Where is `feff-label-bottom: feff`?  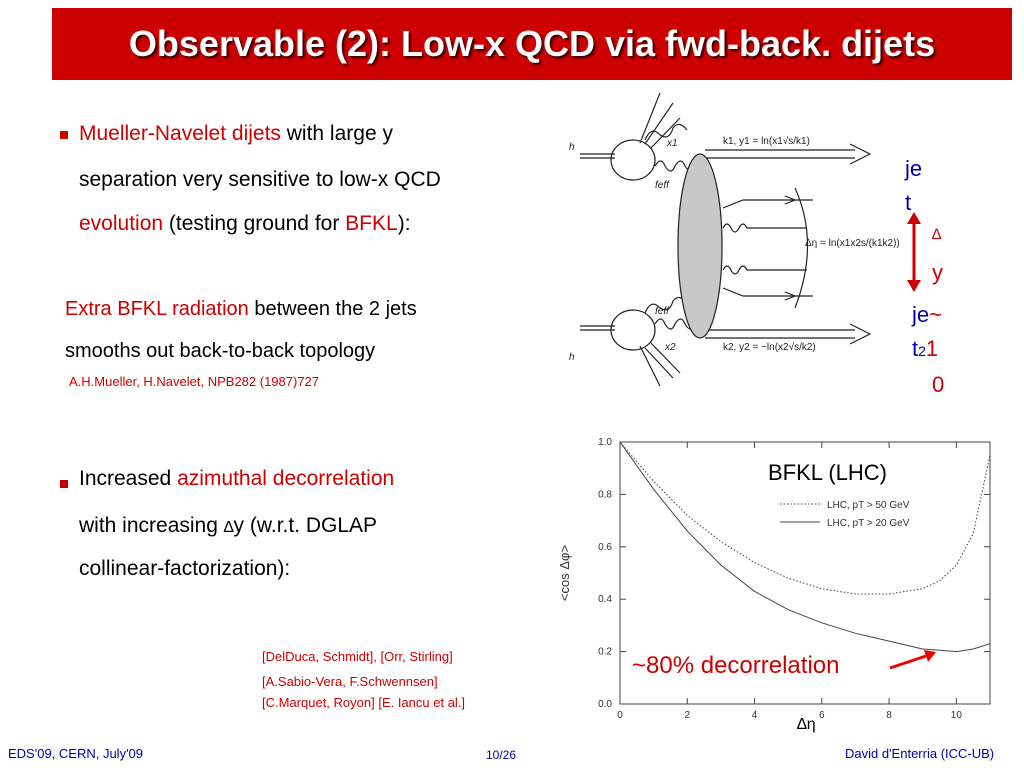
feff-label-bottom: feff is located at coordinates (662, 311).